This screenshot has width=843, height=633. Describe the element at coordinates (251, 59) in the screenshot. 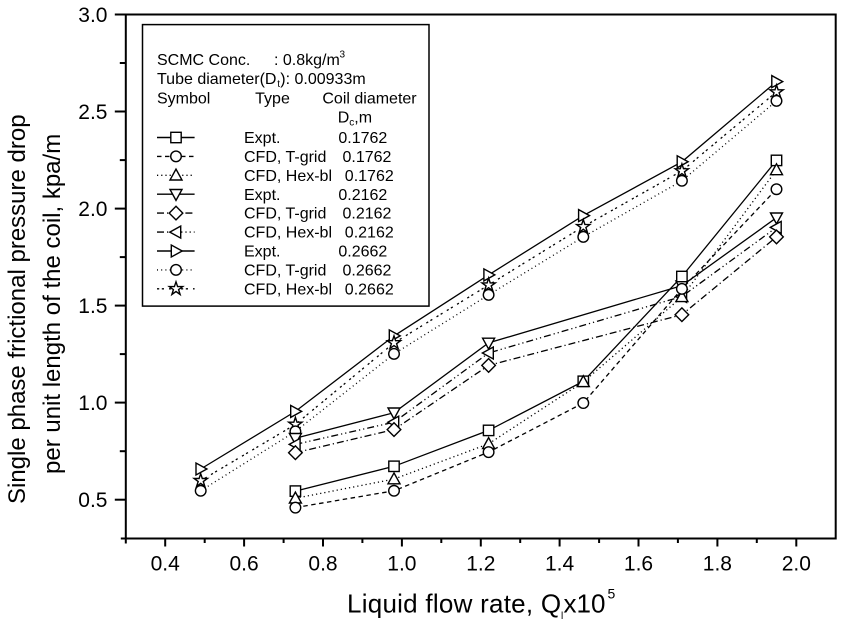

I see `svg-text: SCMC Conc.: 0.8kg/m3` at that location.